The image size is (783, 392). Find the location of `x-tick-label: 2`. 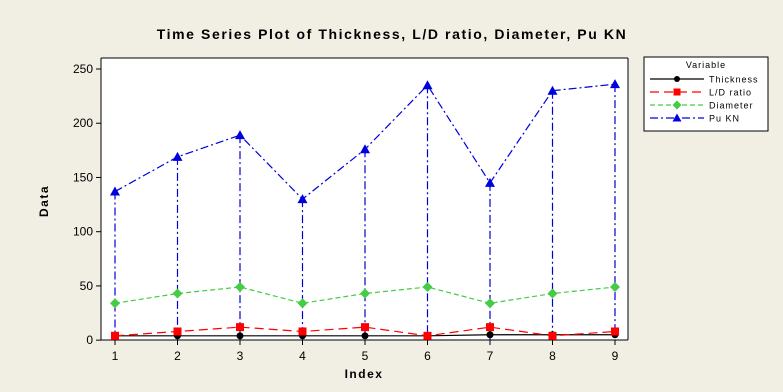

x-tick-label: 2 is located at coordinates (177, 356).